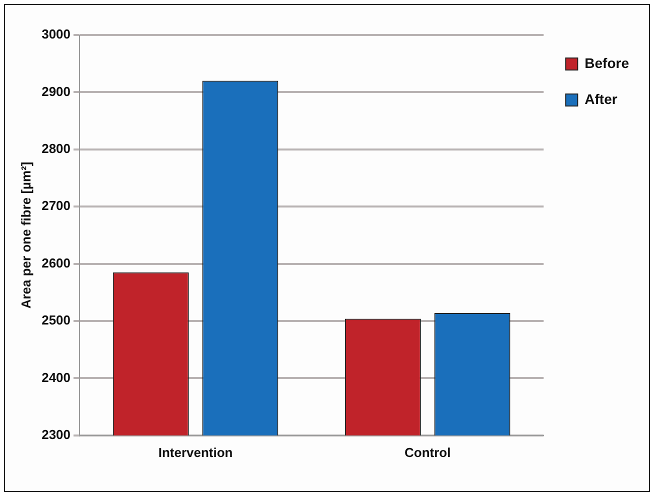 Image resolution: width=654 pixels, height=496 pixels. Describe the element at coordinates (427, 452) in the screenshot. I see `x-tick-label: Control` at that location.